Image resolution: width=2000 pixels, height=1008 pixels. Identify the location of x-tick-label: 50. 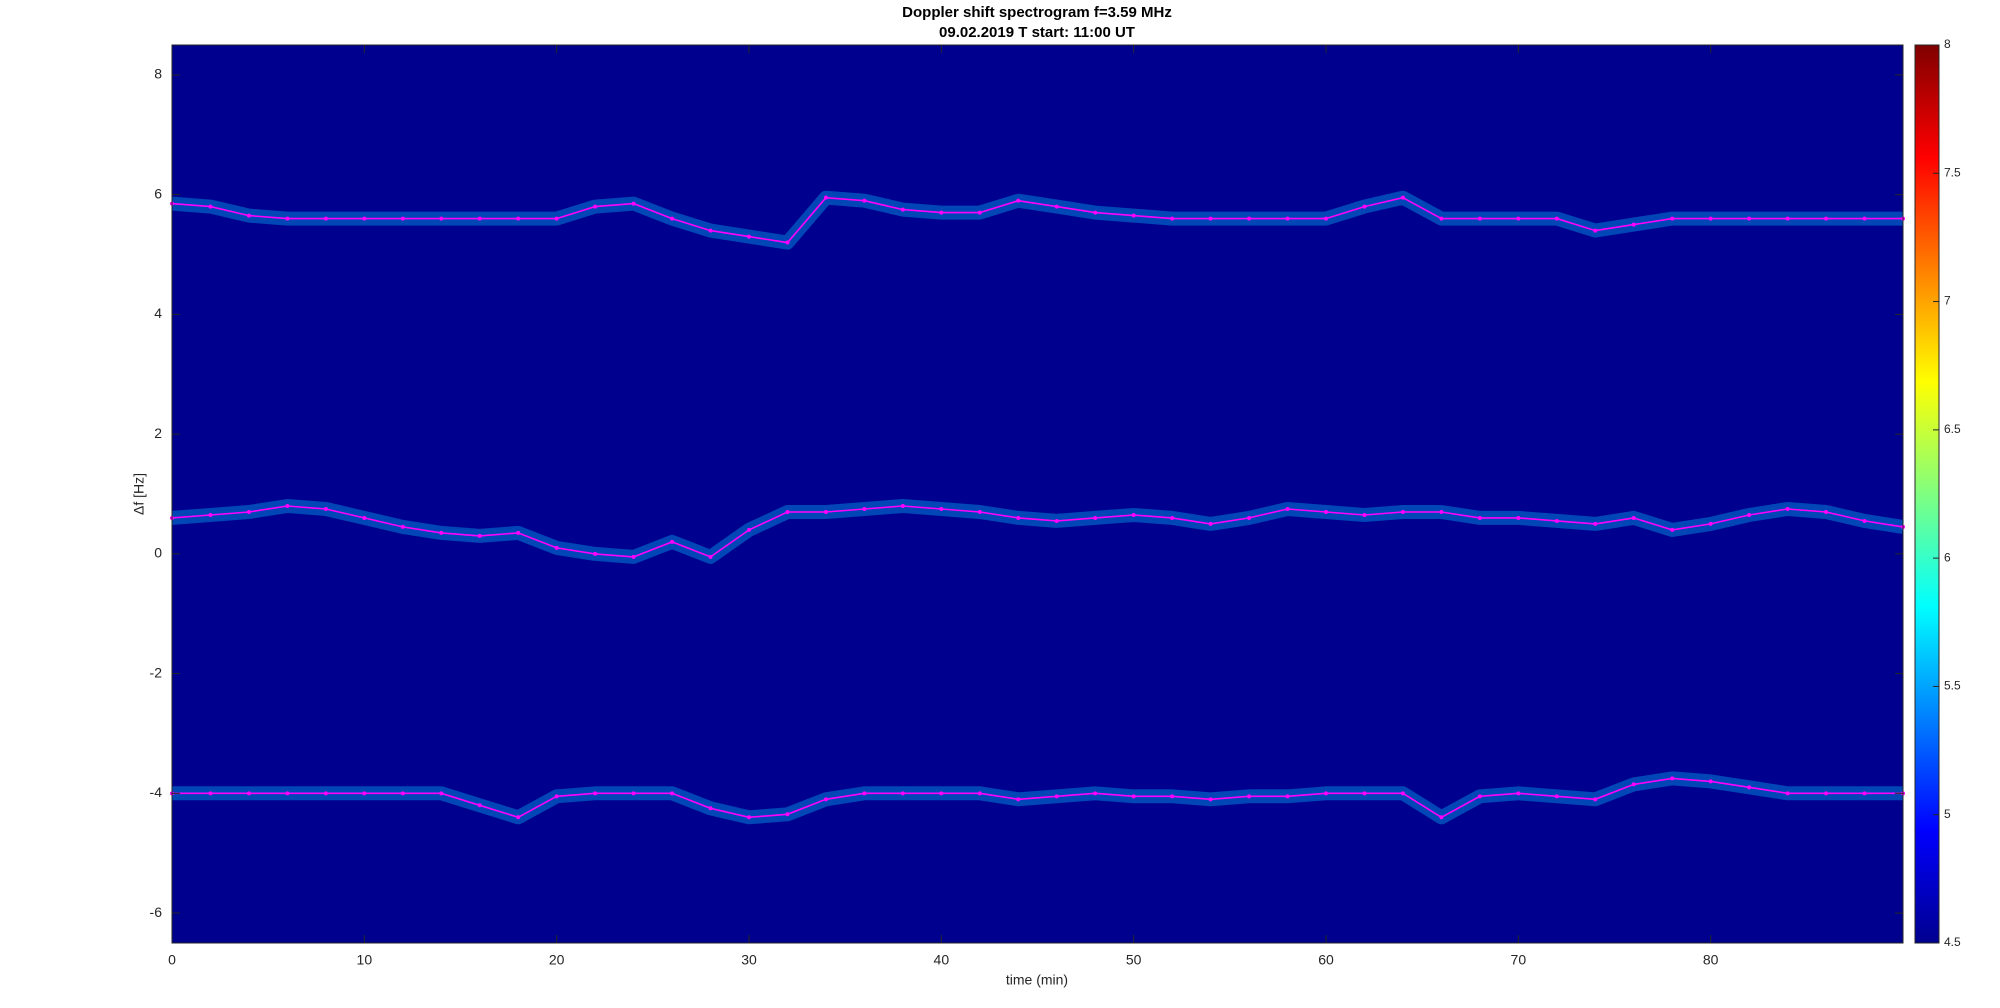
(1134, 960).